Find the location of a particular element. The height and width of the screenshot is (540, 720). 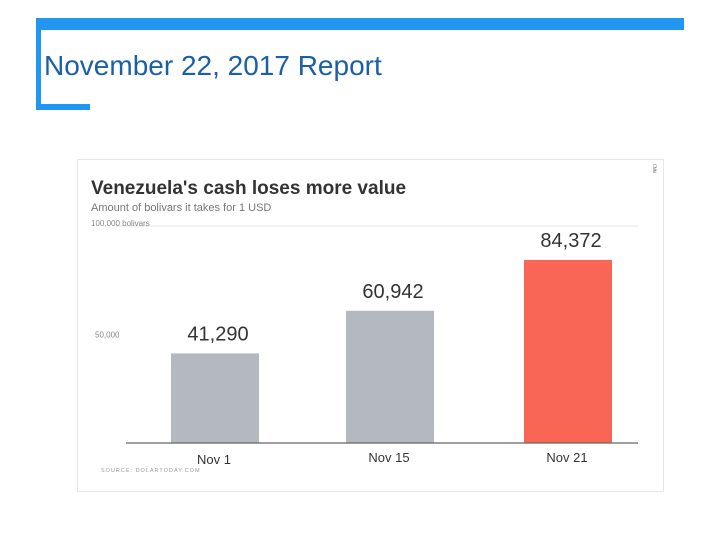

y-tick-label: 50,000 is located at coordinates (107, 335).